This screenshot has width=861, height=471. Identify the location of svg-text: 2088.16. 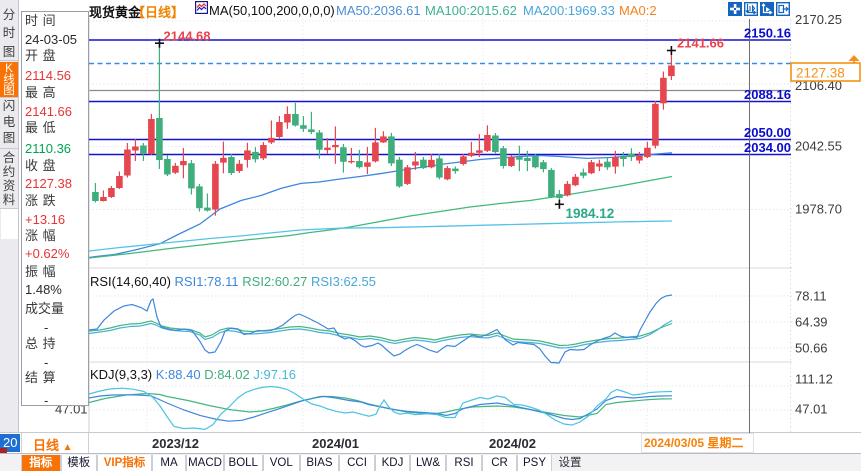
(767, 94).